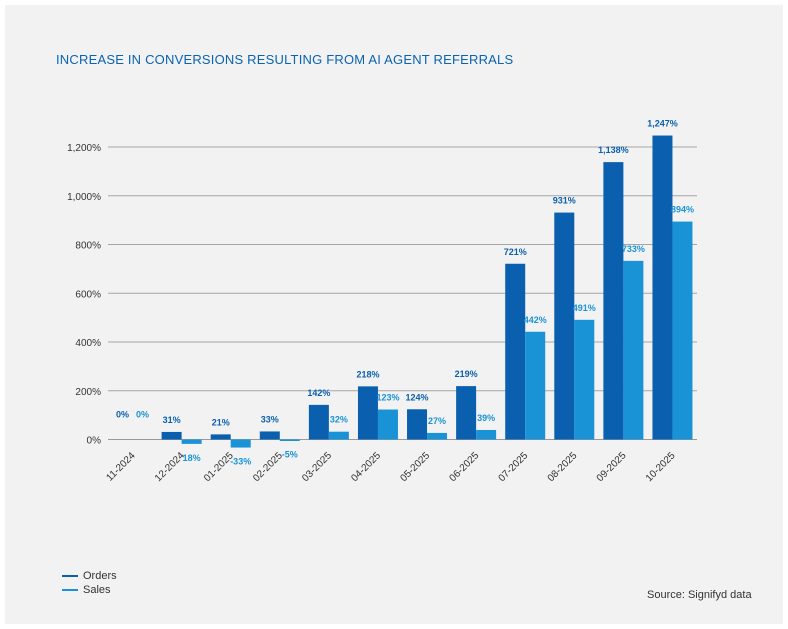 This screenshot has width=788, height=629. I want to click on data-label: 39%, so click(486, 418).